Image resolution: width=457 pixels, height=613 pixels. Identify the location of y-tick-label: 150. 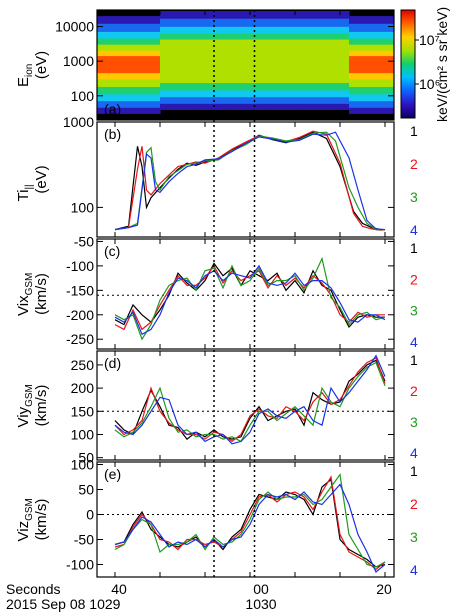
(83, 411).